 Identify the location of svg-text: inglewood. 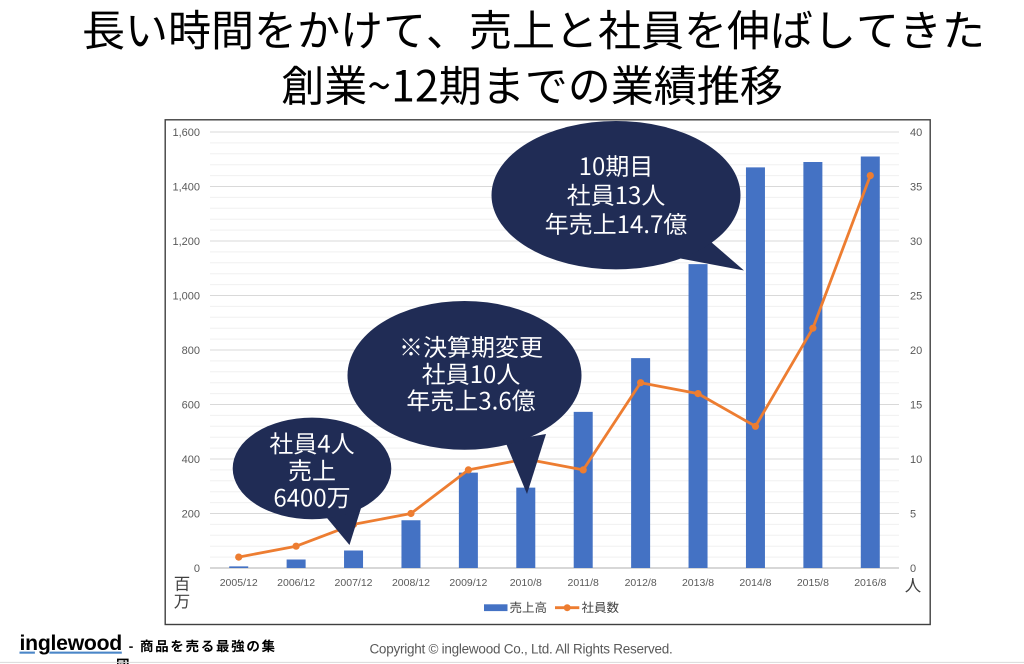
(71, 643).